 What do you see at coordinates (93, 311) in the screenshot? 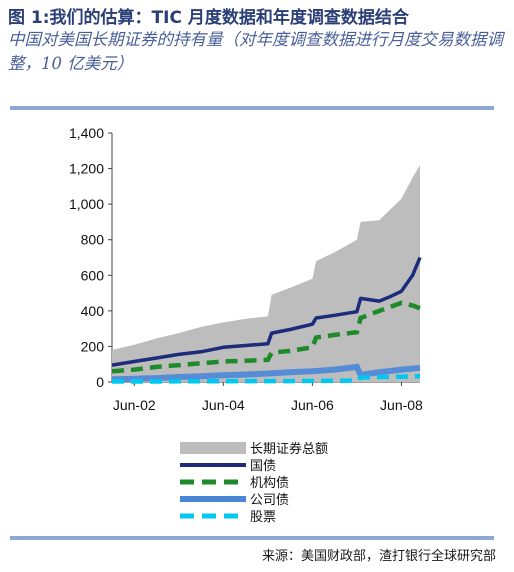
I see `y-tick-label: 400` at bounding box center [93, 311].